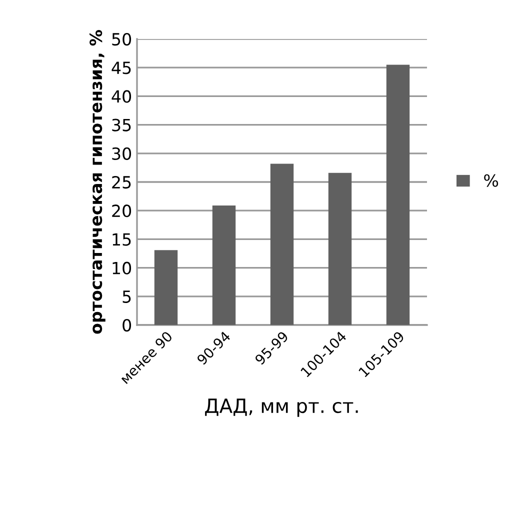 The image size is (526, 505). I want to click on y-tick-label: 15, so click(121, 239).